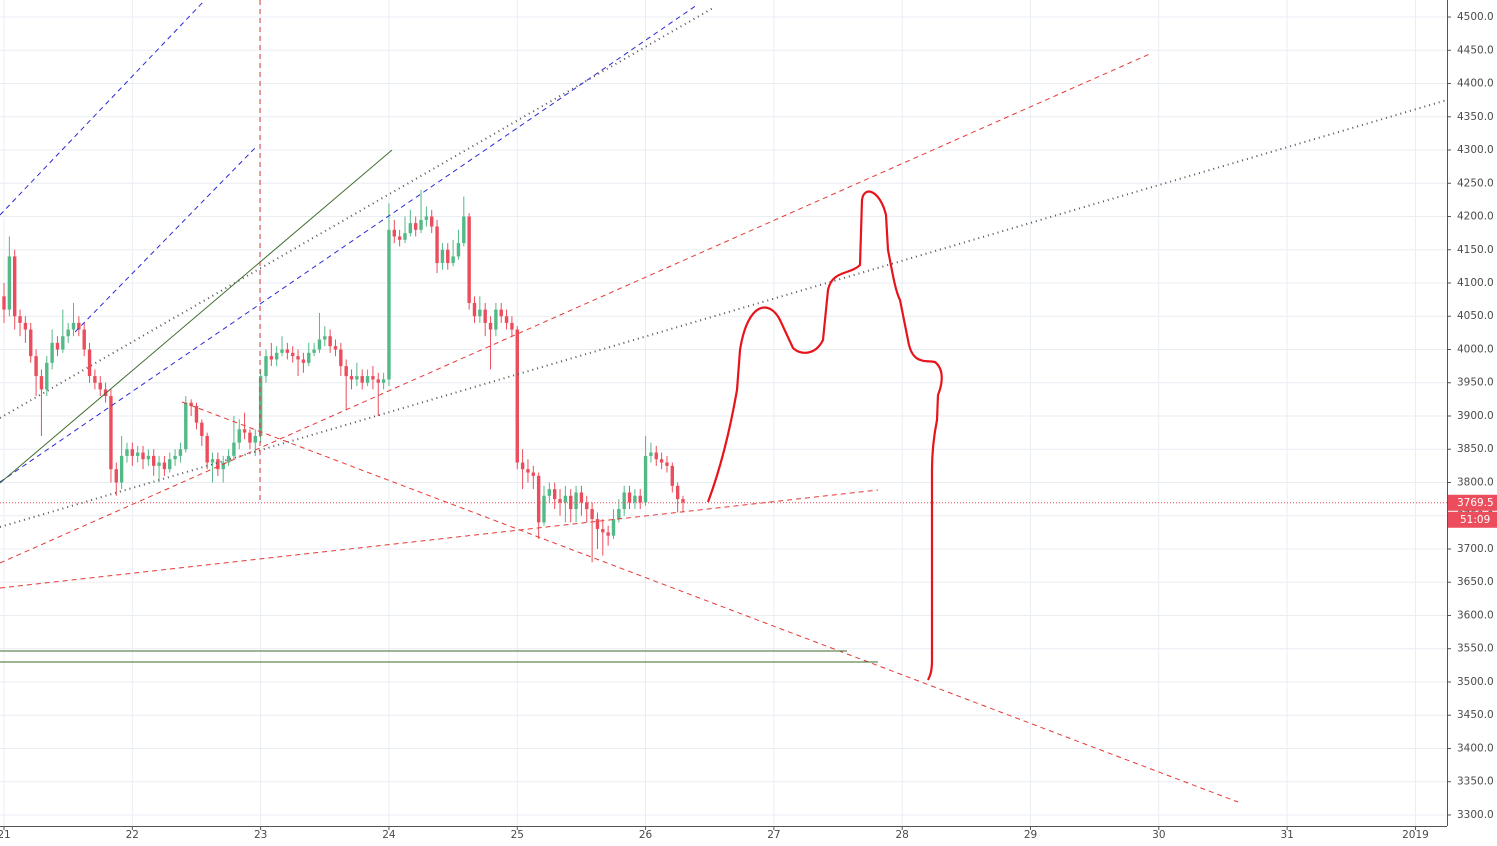 This screenshot has width=1497, height=846. I want to click on y-tick-label: 3700.0, so click(1475, 549).